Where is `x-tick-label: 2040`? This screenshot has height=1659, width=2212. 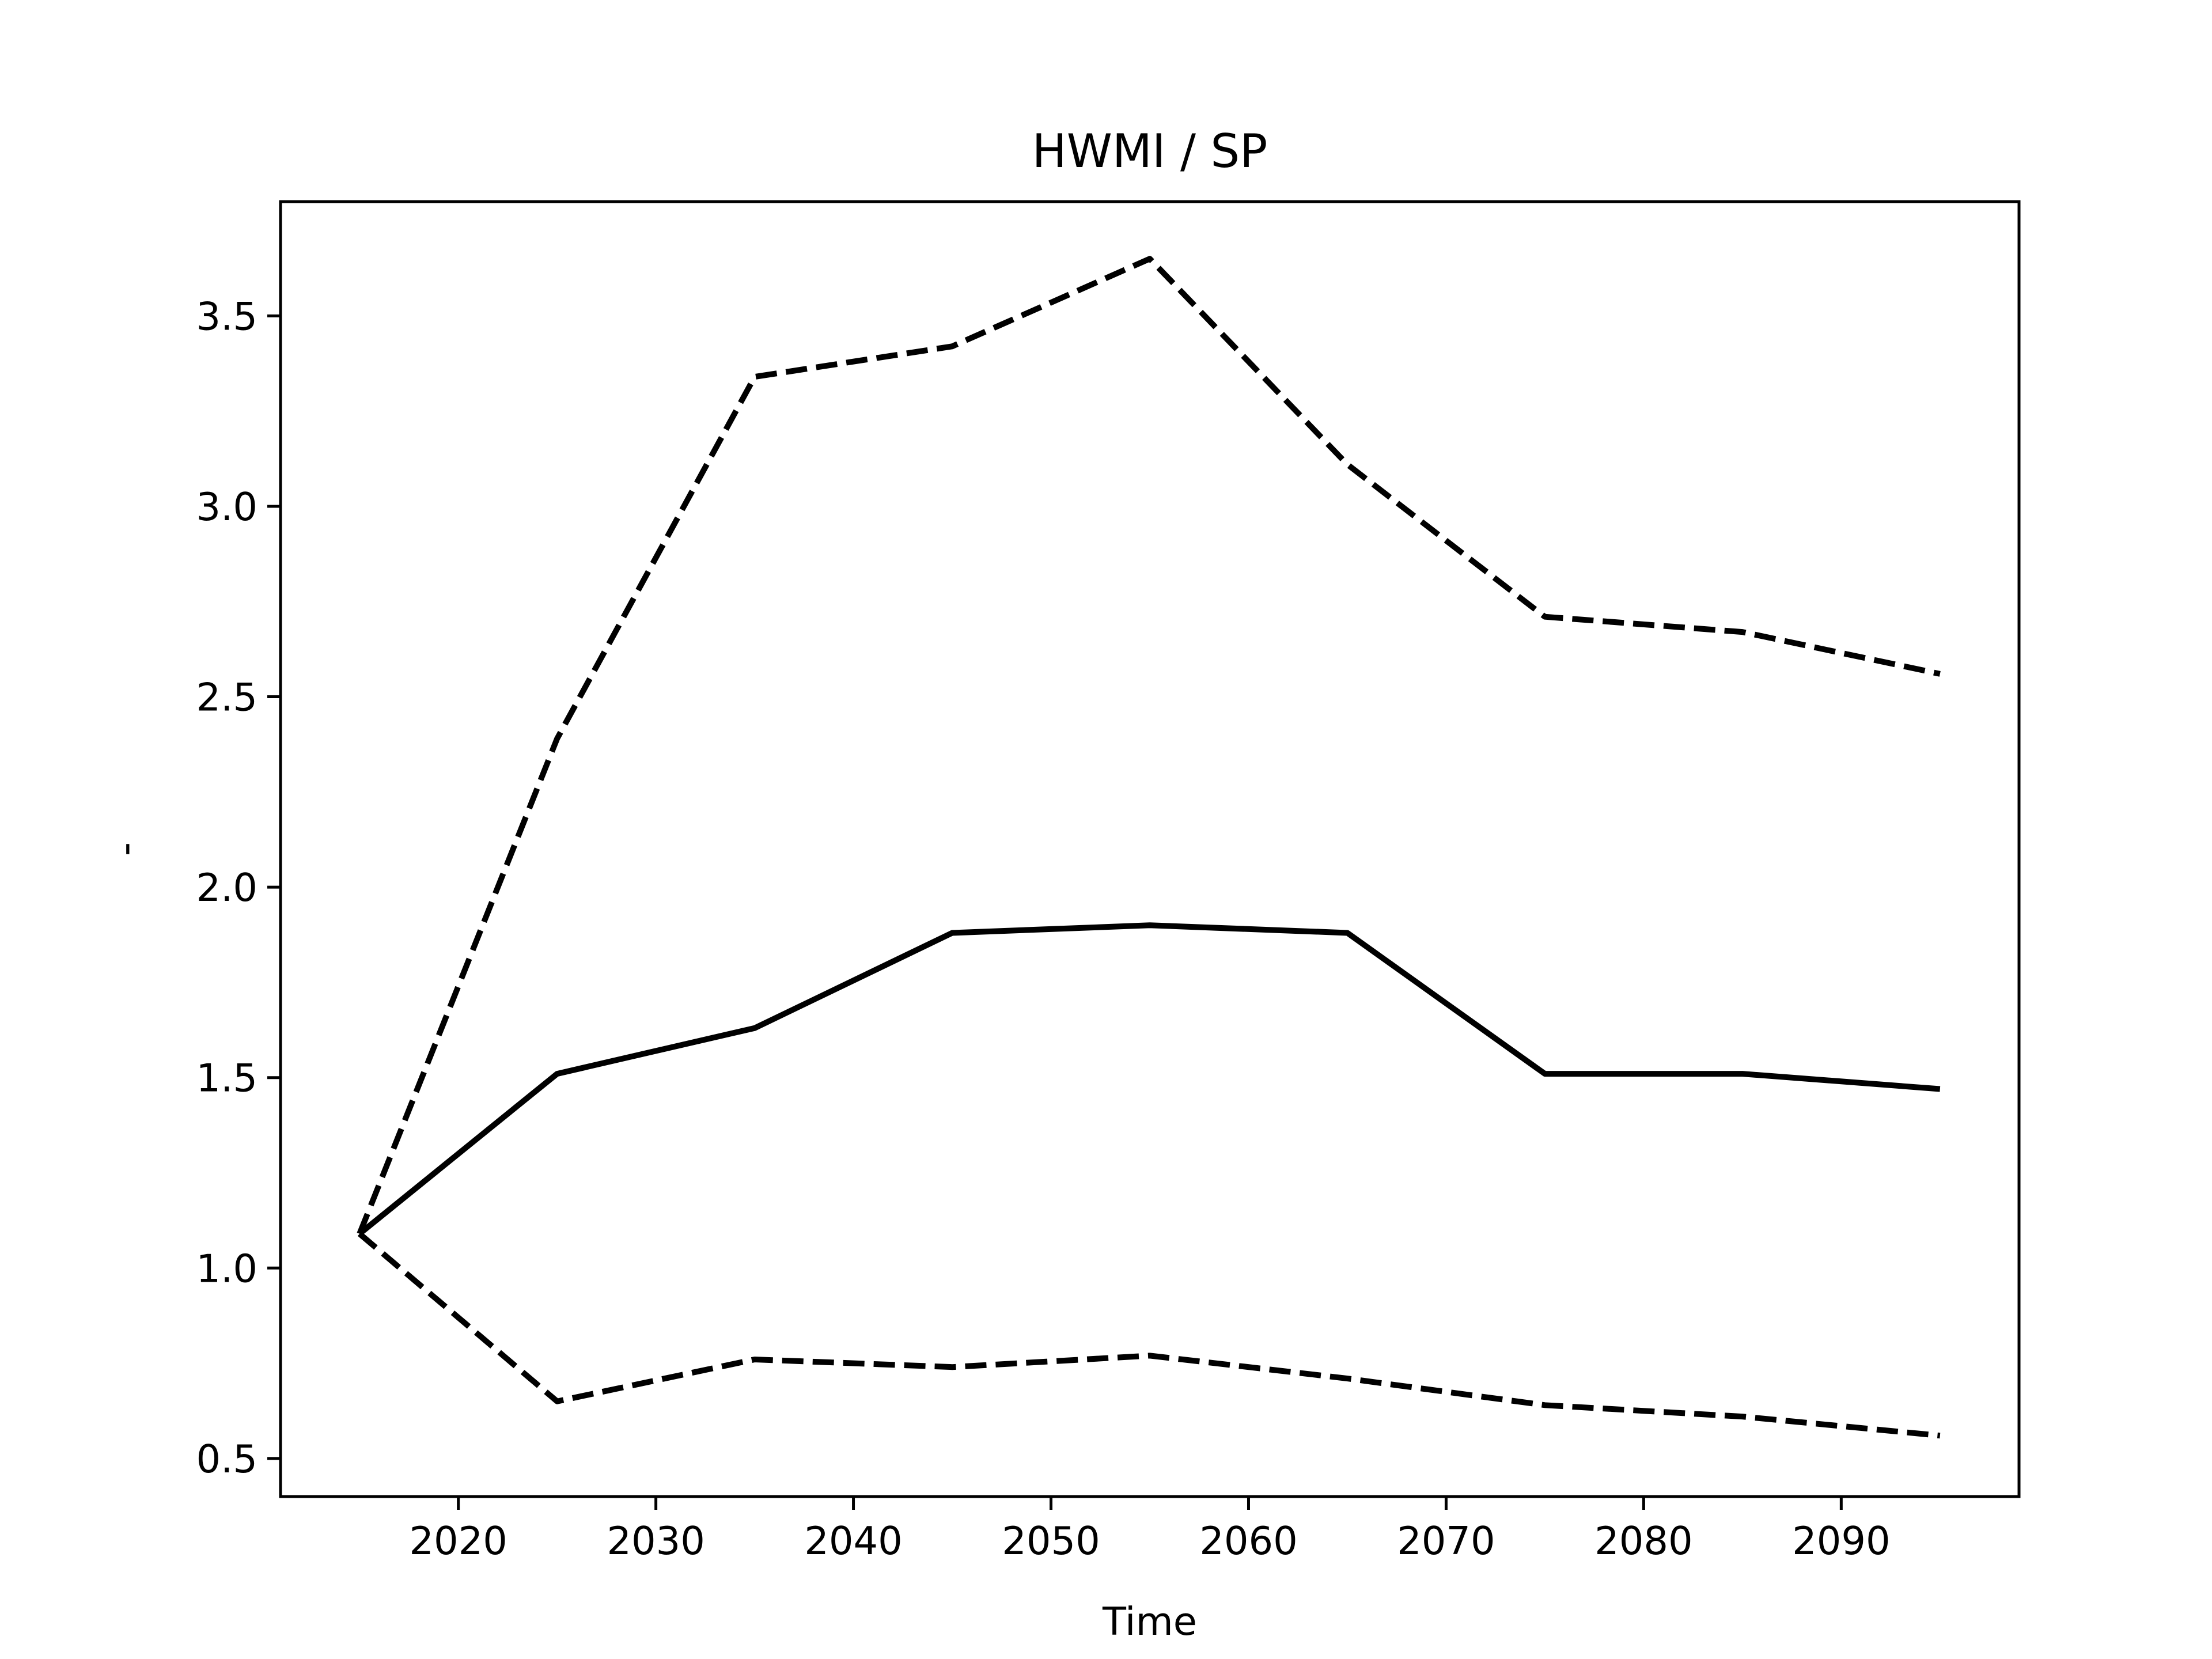 x-tick-label: 2040 is located at coordinates (853, 1540).